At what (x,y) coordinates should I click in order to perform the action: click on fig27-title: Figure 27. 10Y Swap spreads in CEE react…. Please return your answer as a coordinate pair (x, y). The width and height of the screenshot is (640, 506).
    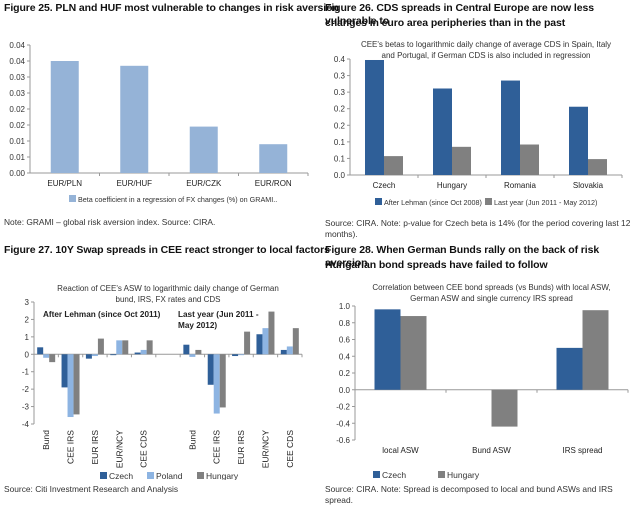
    Looking at the image, I should click on (167, 250).